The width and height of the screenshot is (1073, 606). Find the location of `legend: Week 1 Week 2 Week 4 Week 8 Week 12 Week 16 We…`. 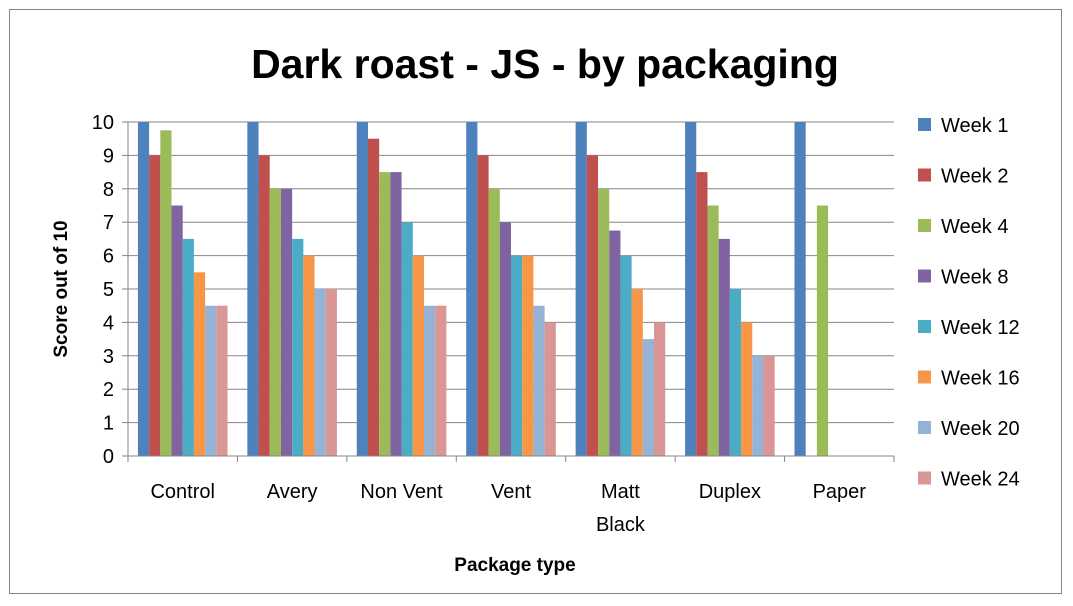

legend: Week 1 Week 2 Week 4 Week 8 Week 12 Week 16 We… is located at coordinates (969, 303).